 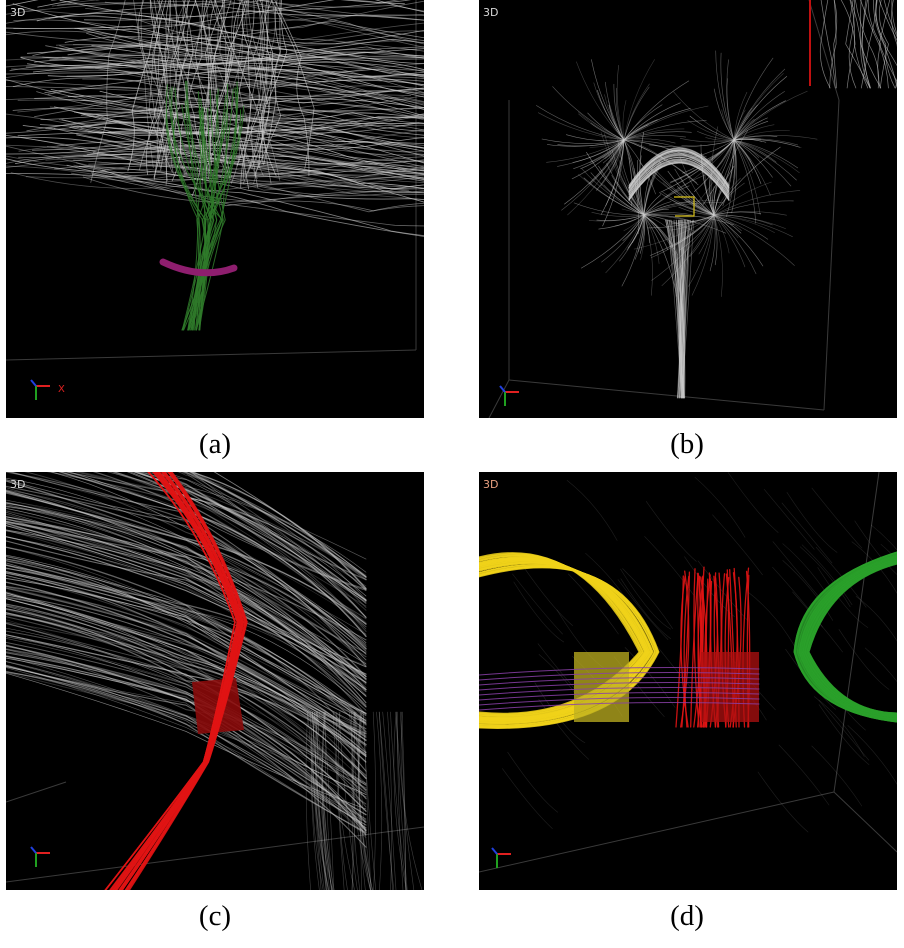 I want to click on roi-box-red, so click(x=730, y=687).